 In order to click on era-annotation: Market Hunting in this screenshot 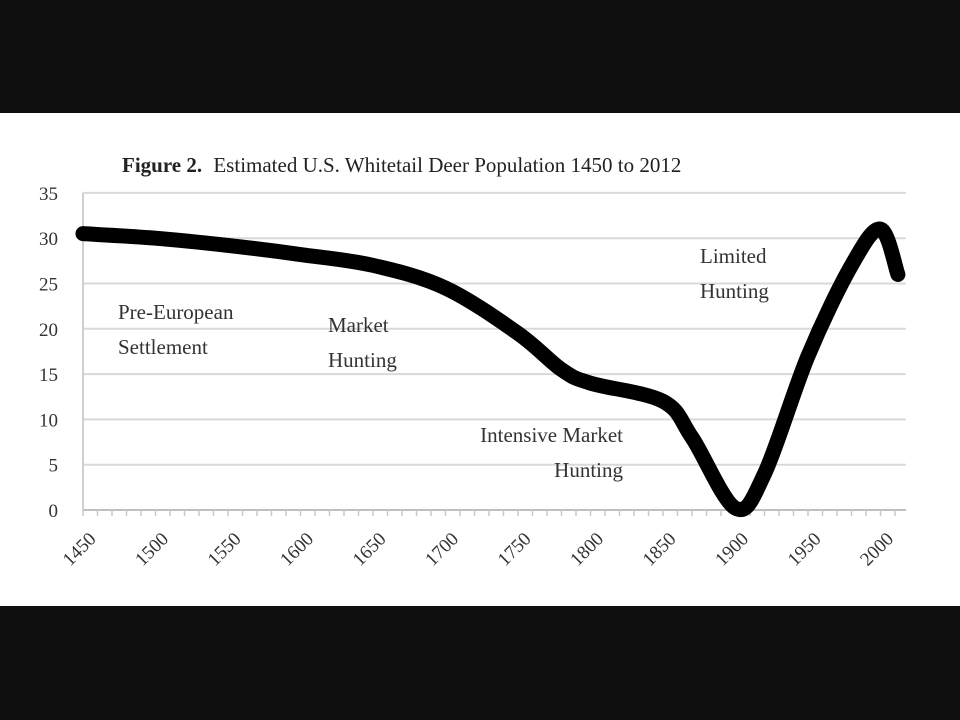, I will do `click(362, 342)`.